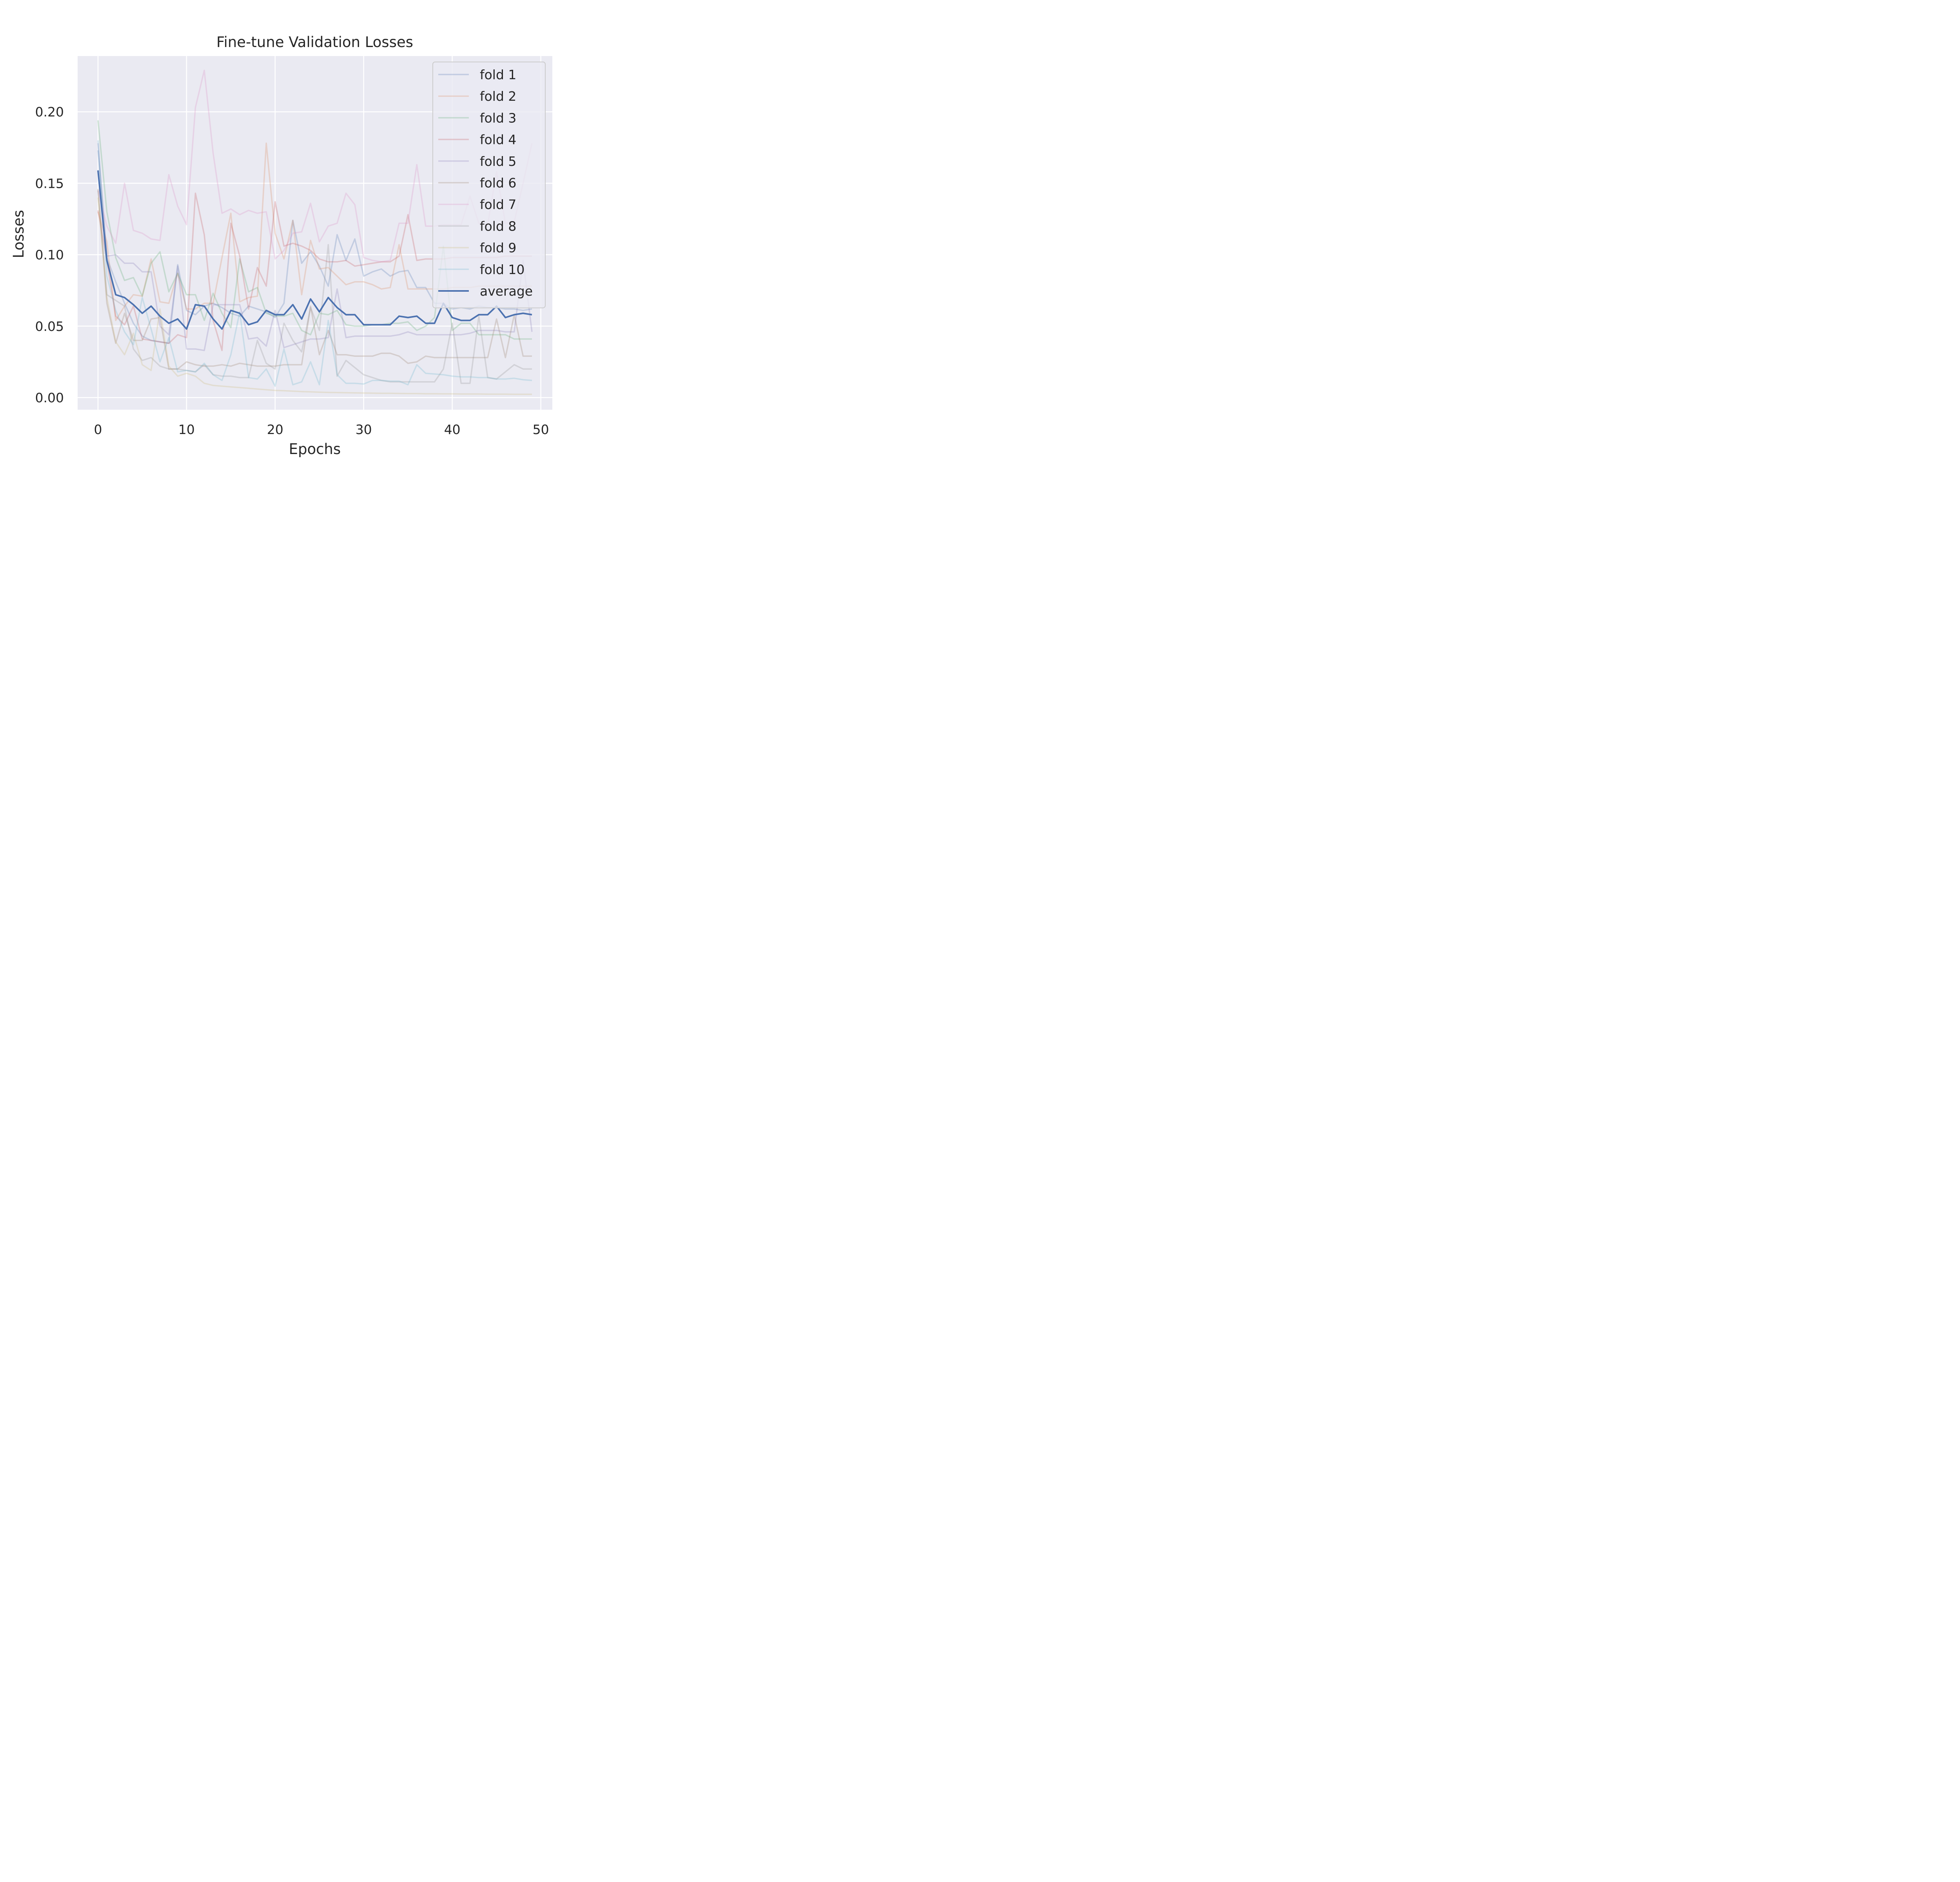 The image size is (1960, 1882). I want to click on legend-label: fold 10, so click(502, 269).